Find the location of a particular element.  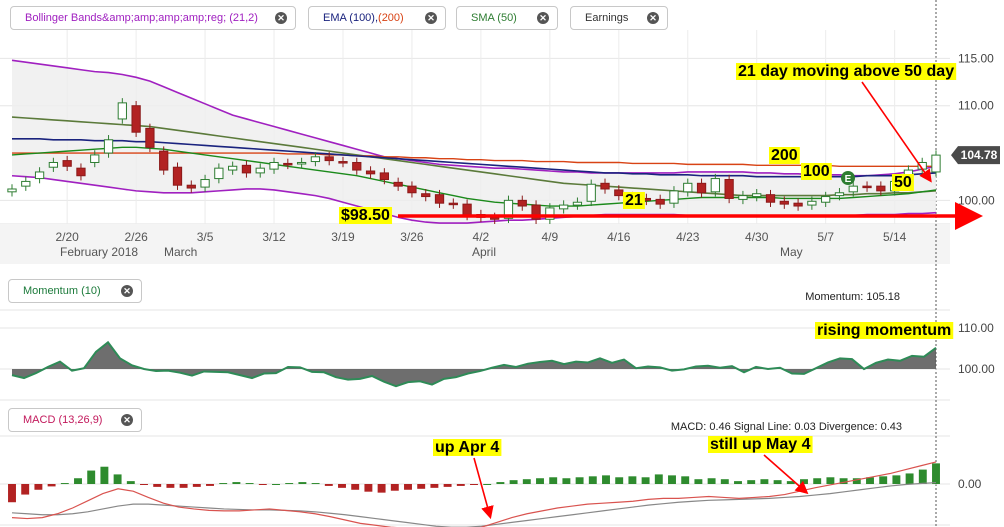

still-up-annotation-highlight is located at coordinates (760, 444).